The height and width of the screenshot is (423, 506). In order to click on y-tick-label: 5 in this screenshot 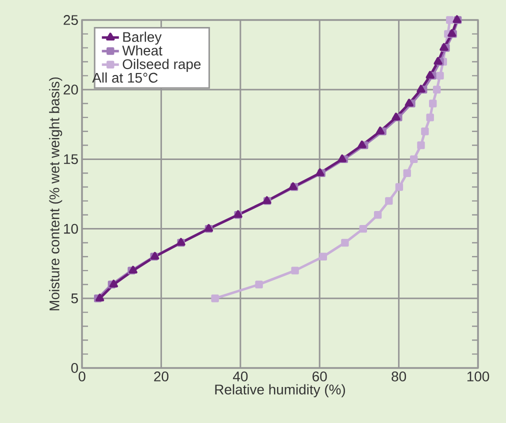, I will do `click(74, 299)`.